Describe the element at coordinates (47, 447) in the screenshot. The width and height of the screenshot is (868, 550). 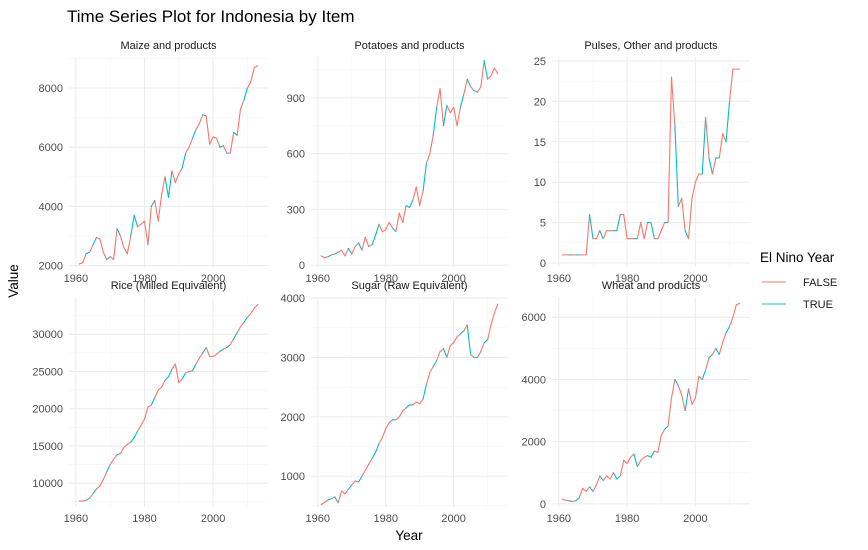
I see `y-tick-label: 15000` at that location.